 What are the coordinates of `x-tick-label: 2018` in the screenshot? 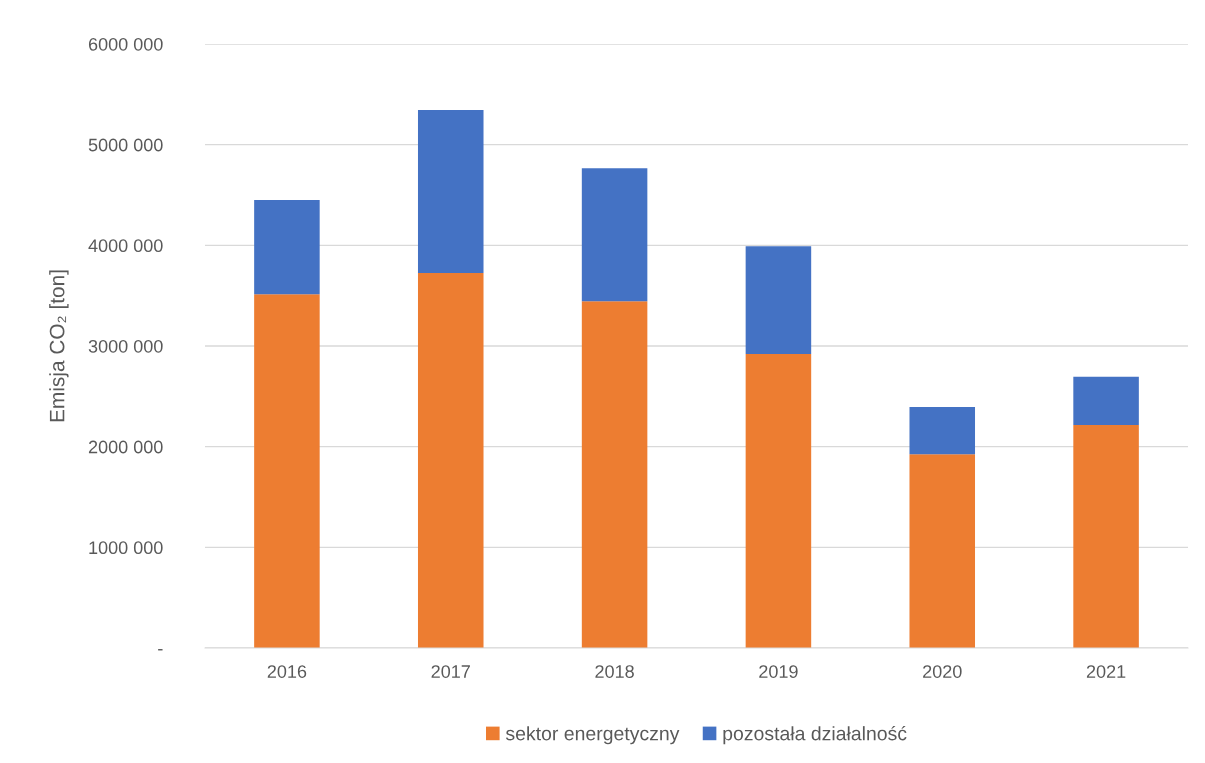 It's located at (614, 671).